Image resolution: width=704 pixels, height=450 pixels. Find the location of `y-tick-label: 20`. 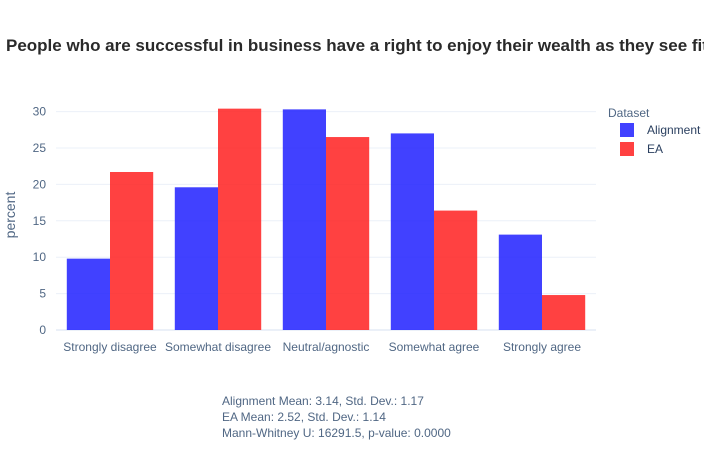

y-tick-label: 20 is located at coordinates (40, 184).